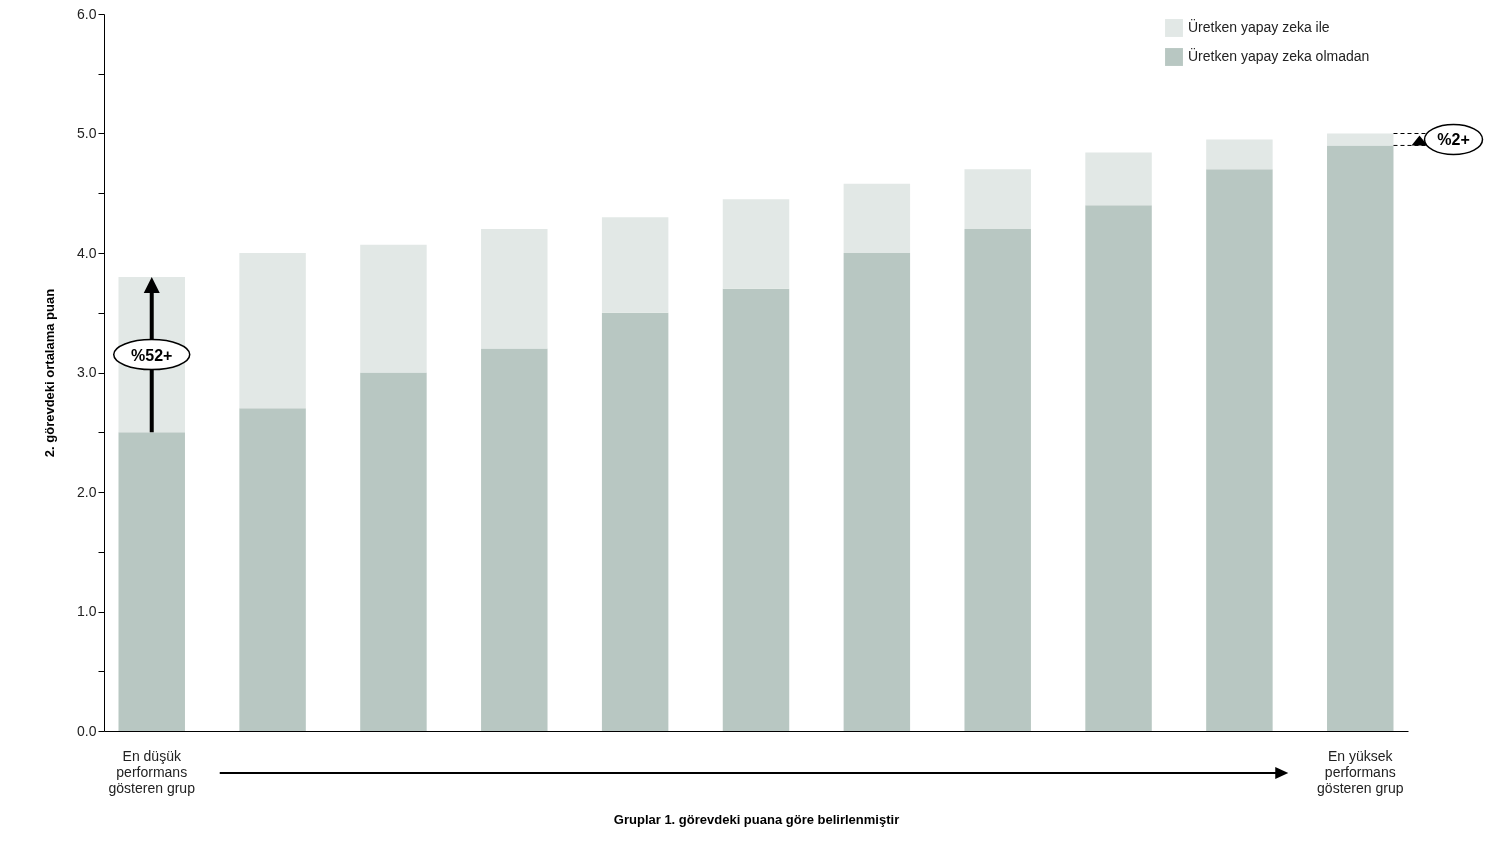 This screenshot has height=843, width=1496. Describe the element at coordinates (87, 491) in the screenshot. I see `y-tick-label: 2.0` at that location.